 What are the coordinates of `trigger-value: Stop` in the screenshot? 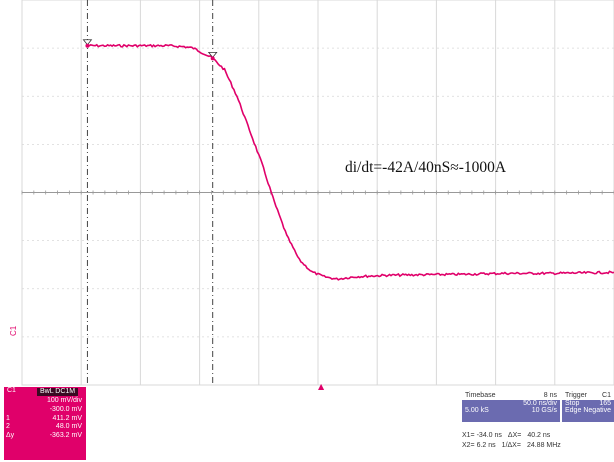 It's located at (572, 403).